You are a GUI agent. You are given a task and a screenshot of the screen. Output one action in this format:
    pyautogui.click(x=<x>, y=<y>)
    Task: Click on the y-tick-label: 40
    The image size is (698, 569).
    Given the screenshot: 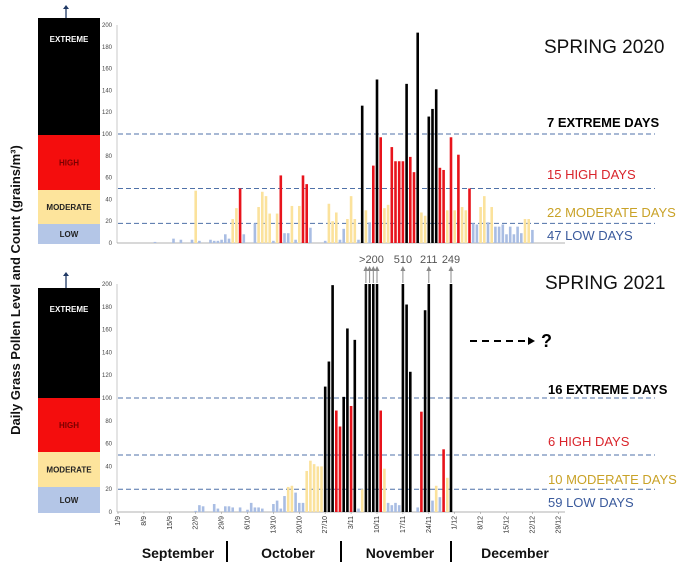 What is the action you would take?
    pyautogui.click(x=108, y=200)
    